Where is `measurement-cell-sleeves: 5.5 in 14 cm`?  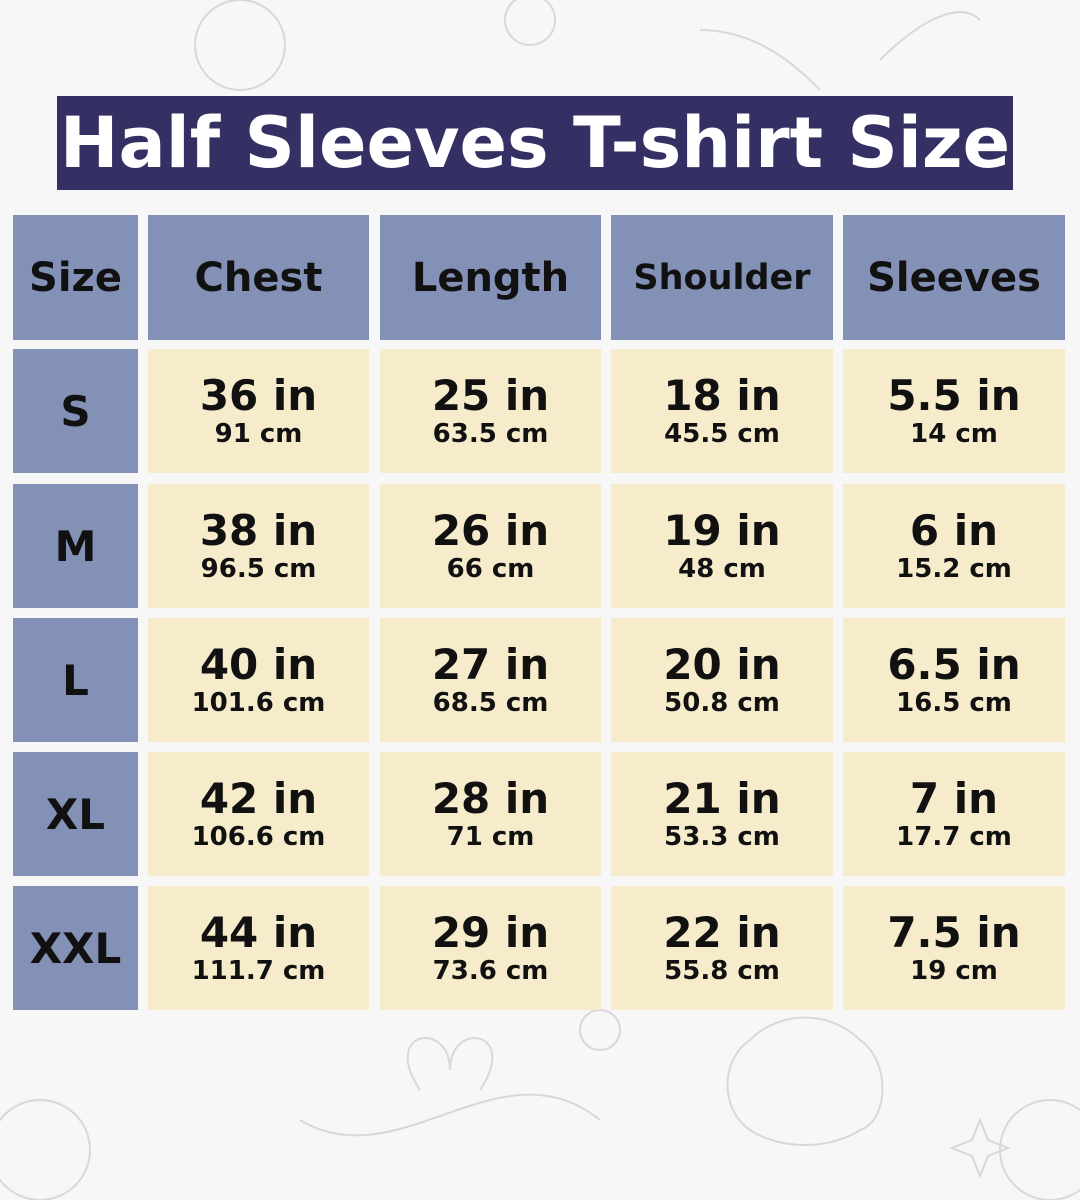
measurement-cell-sleeves: 5.5 in 14 cm is located at coordinates (954, 411).